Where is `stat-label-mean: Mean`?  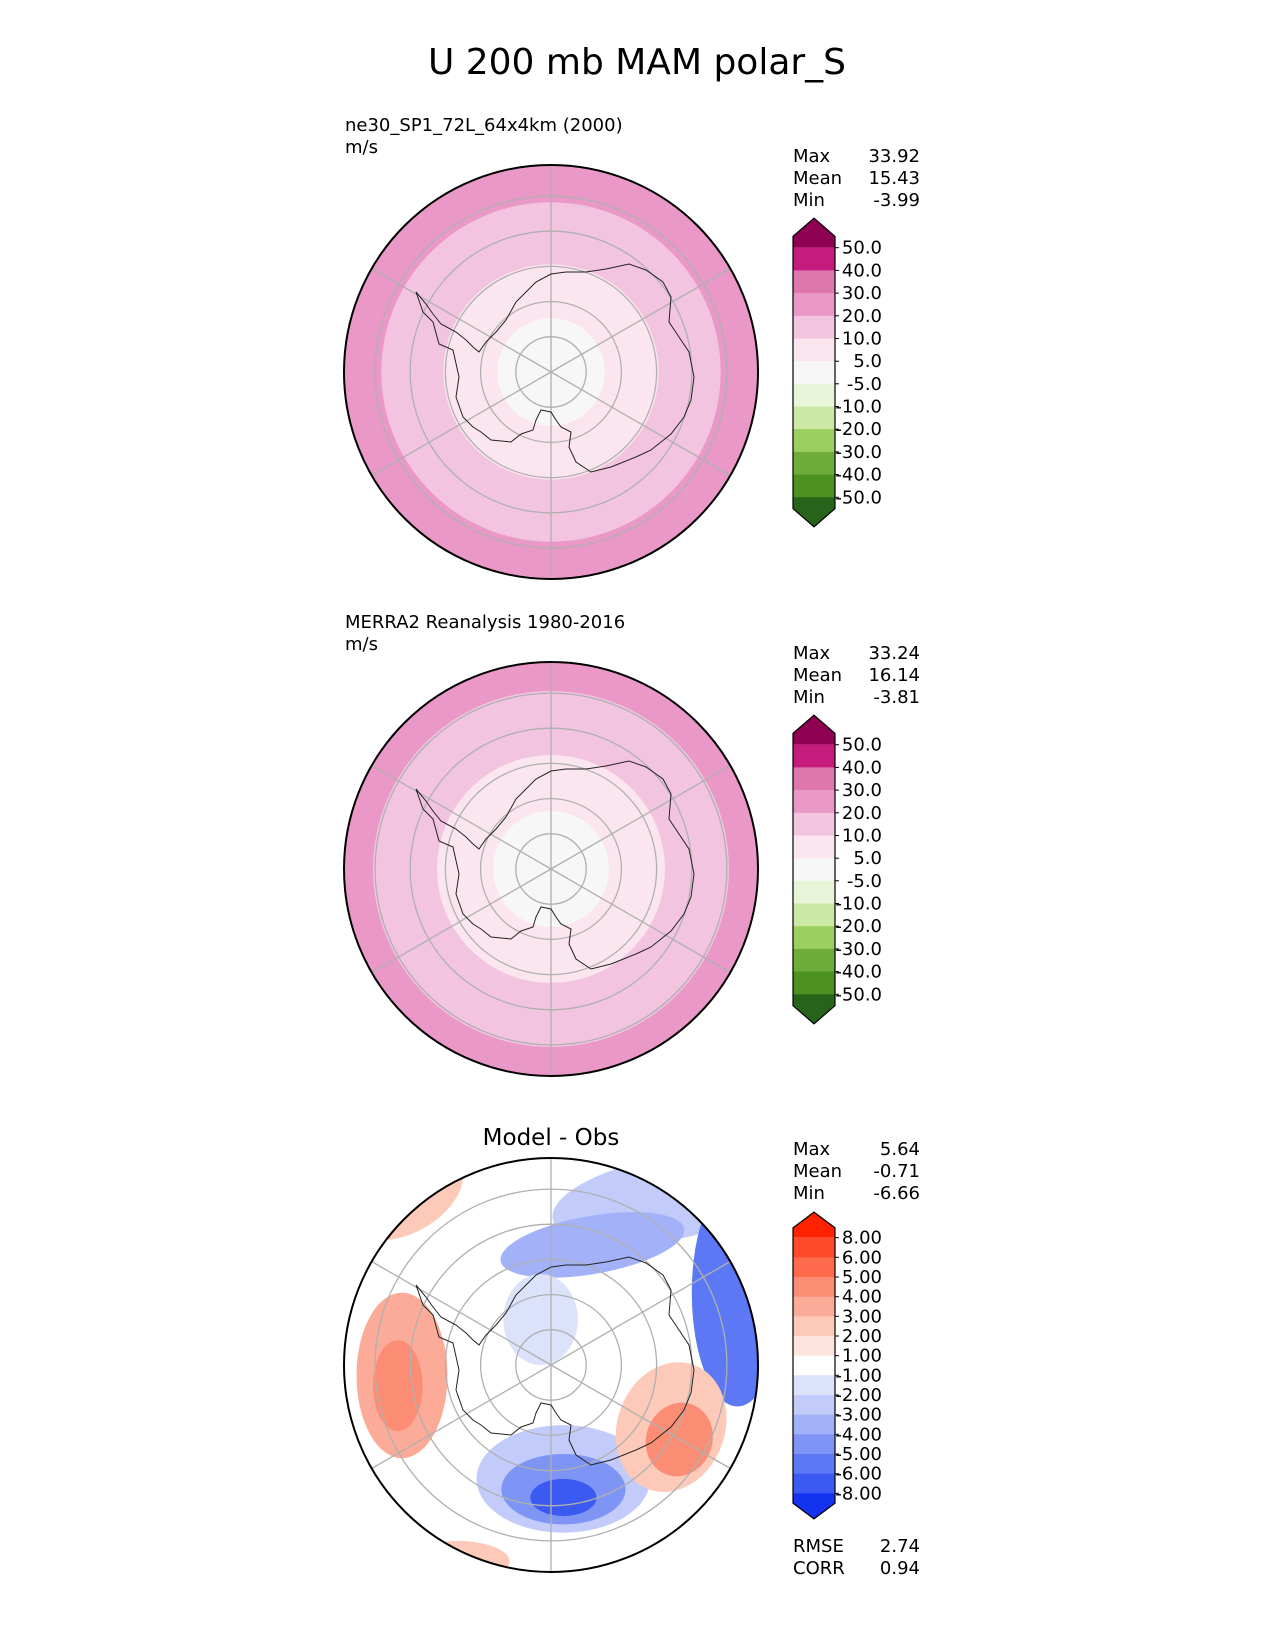 stat-label-mean: Mean is located at coordinates (817, 675).